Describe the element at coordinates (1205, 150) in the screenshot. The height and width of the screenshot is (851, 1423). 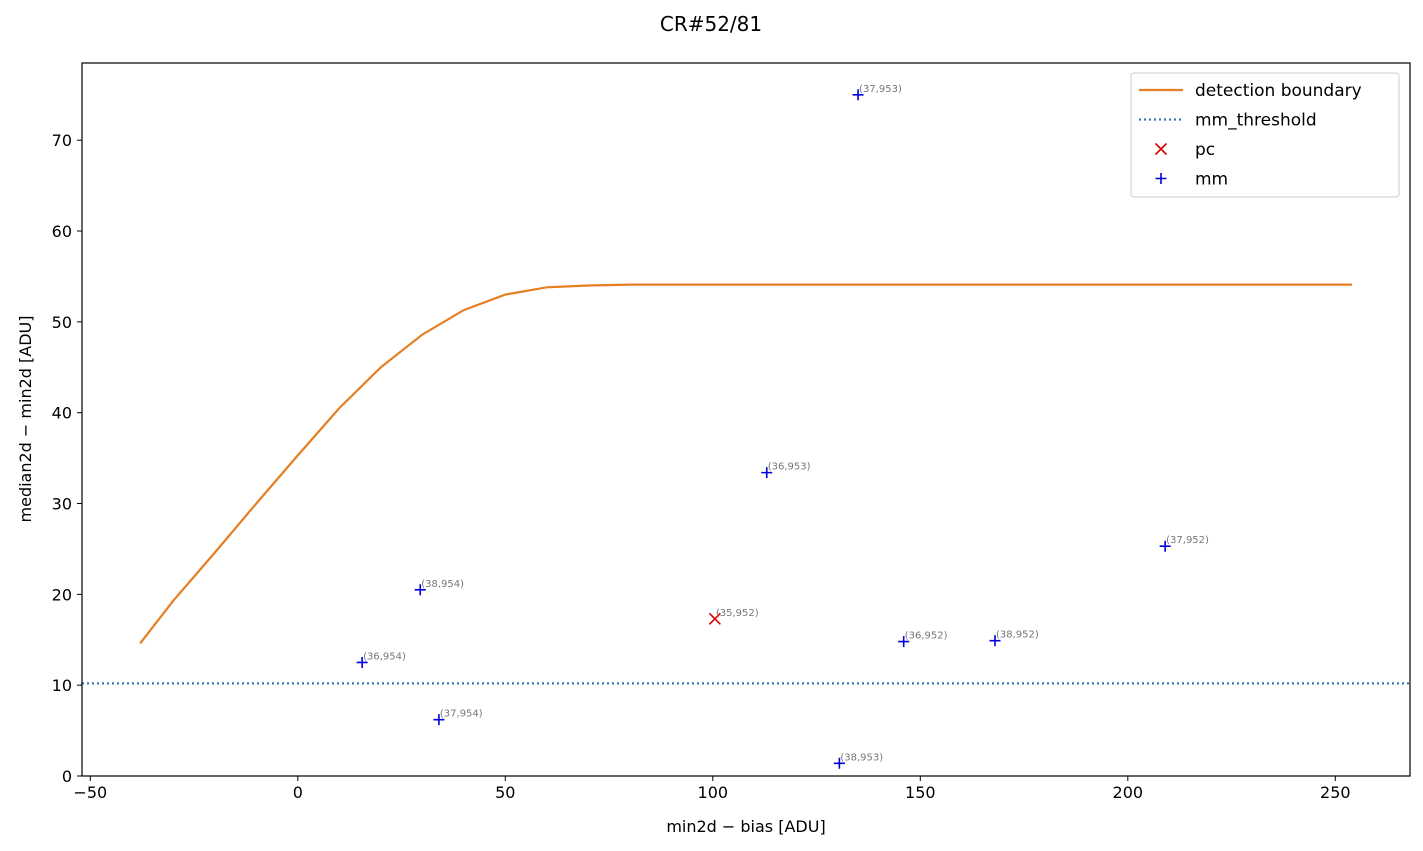
I see `legend-label: pc` at that location.